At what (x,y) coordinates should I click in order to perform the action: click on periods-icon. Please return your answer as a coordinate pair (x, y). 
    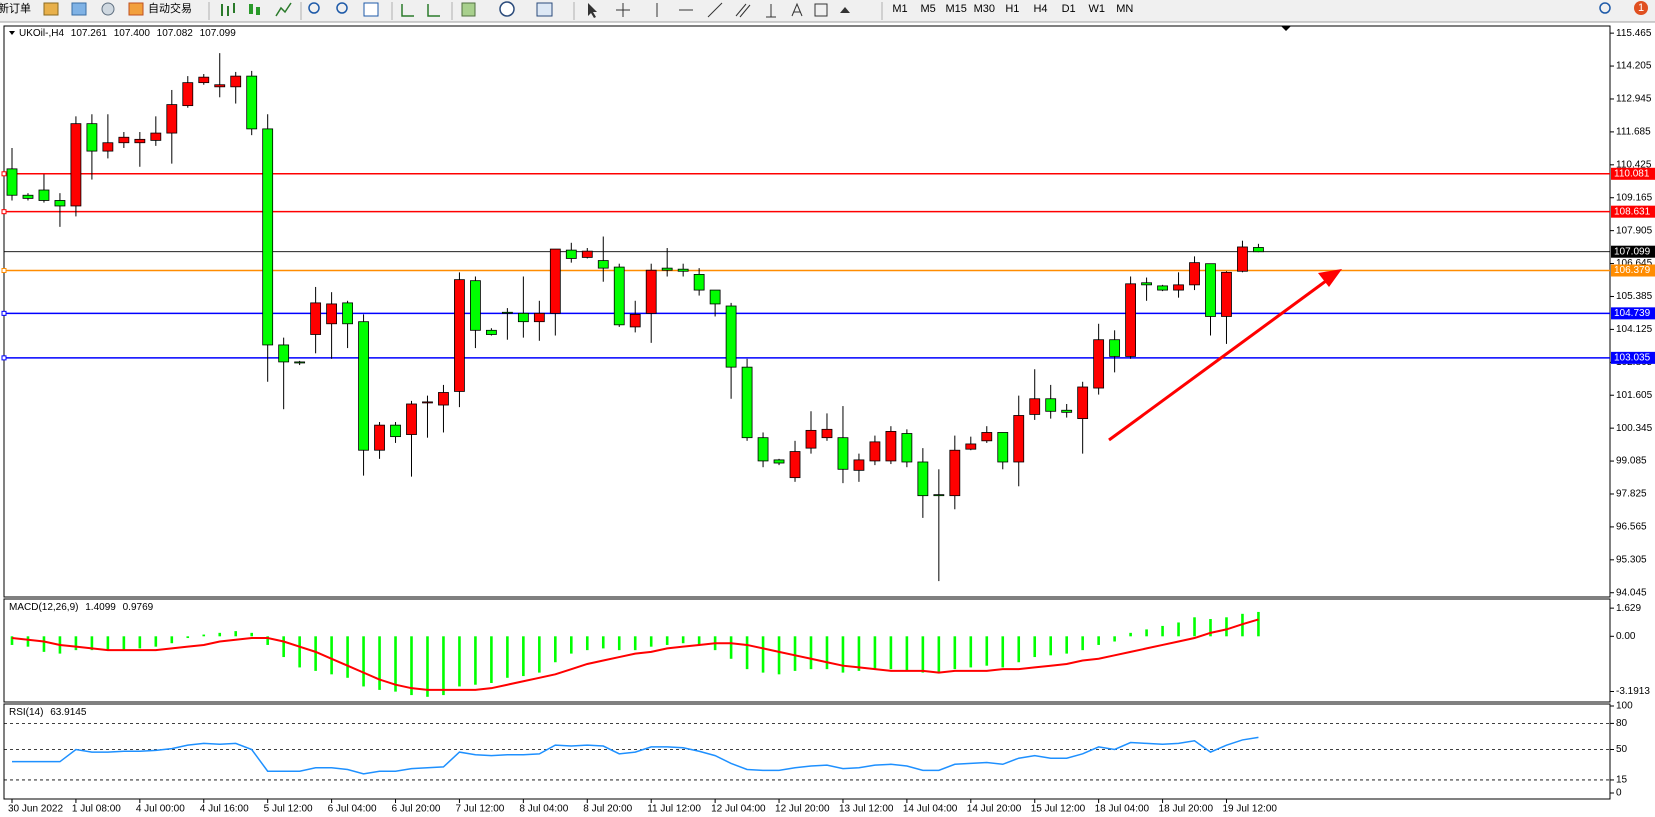
    Looking at the image, I should click on (507, 9).